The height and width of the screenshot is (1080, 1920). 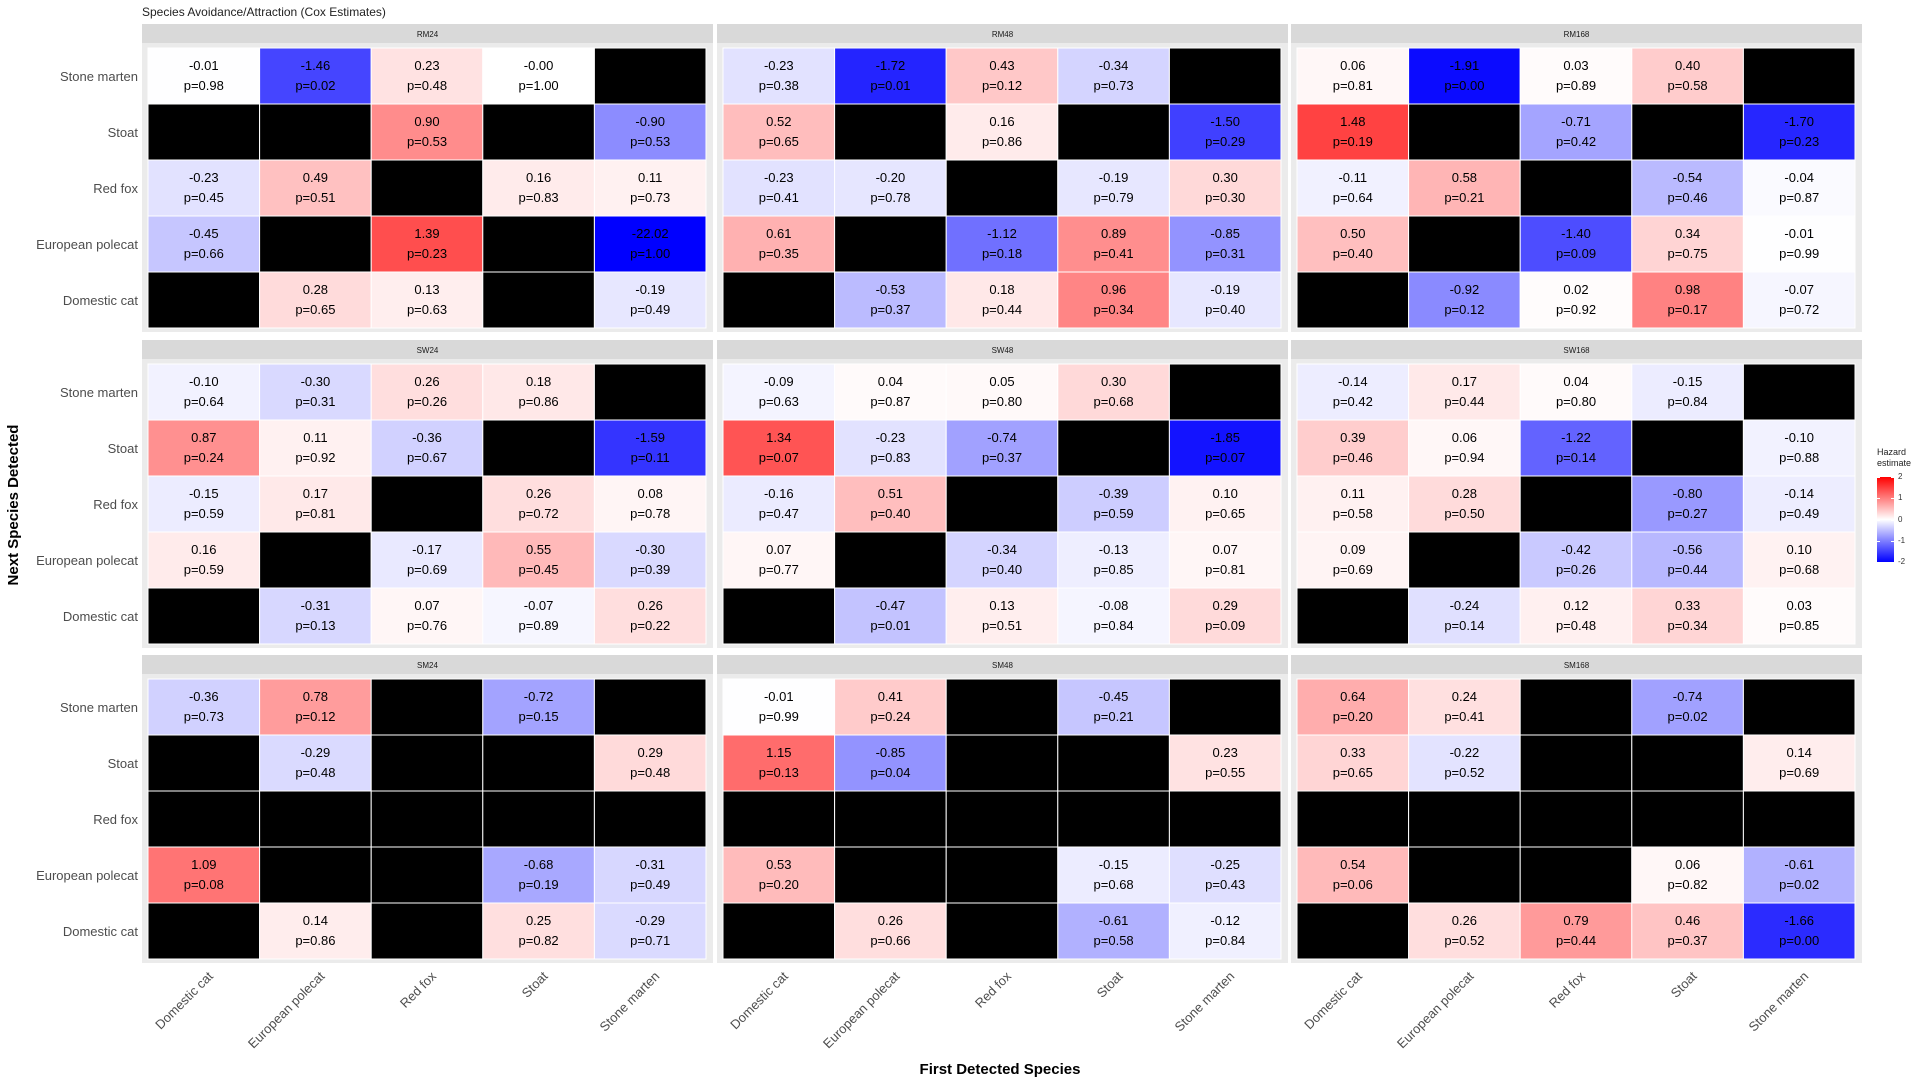 I want to click on y-tick-label: Red fox, so click(x=115, y=188).